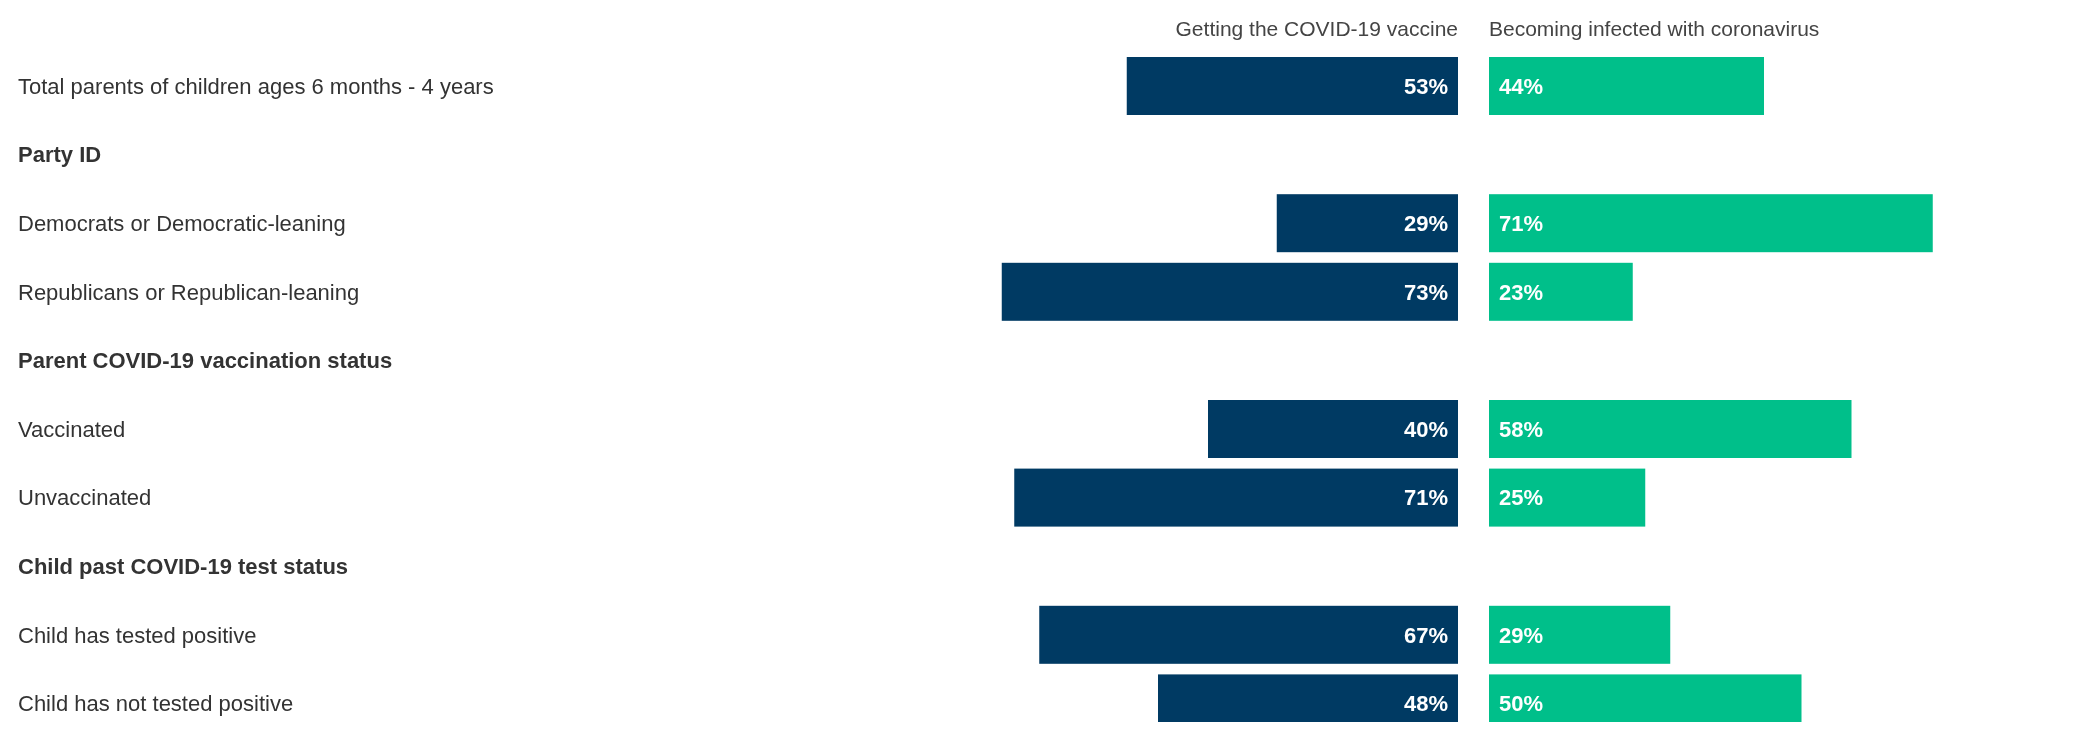 This screenshot has height=730, width=2074. What do you see at coordinates (137, 635) in the screenshot?
I see `y-tick-label: Child has tested positive` at bounding box center [137, 635].